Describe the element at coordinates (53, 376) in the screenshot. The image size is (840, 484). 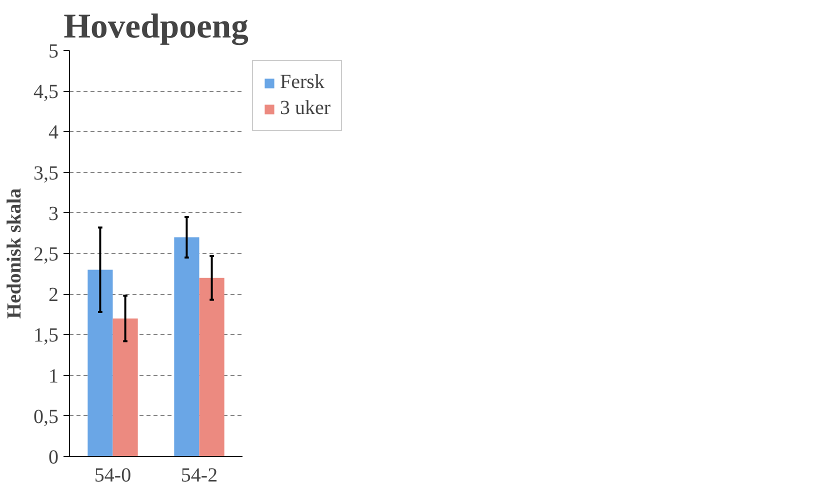
I see `y-tick-label: 1` at that location.